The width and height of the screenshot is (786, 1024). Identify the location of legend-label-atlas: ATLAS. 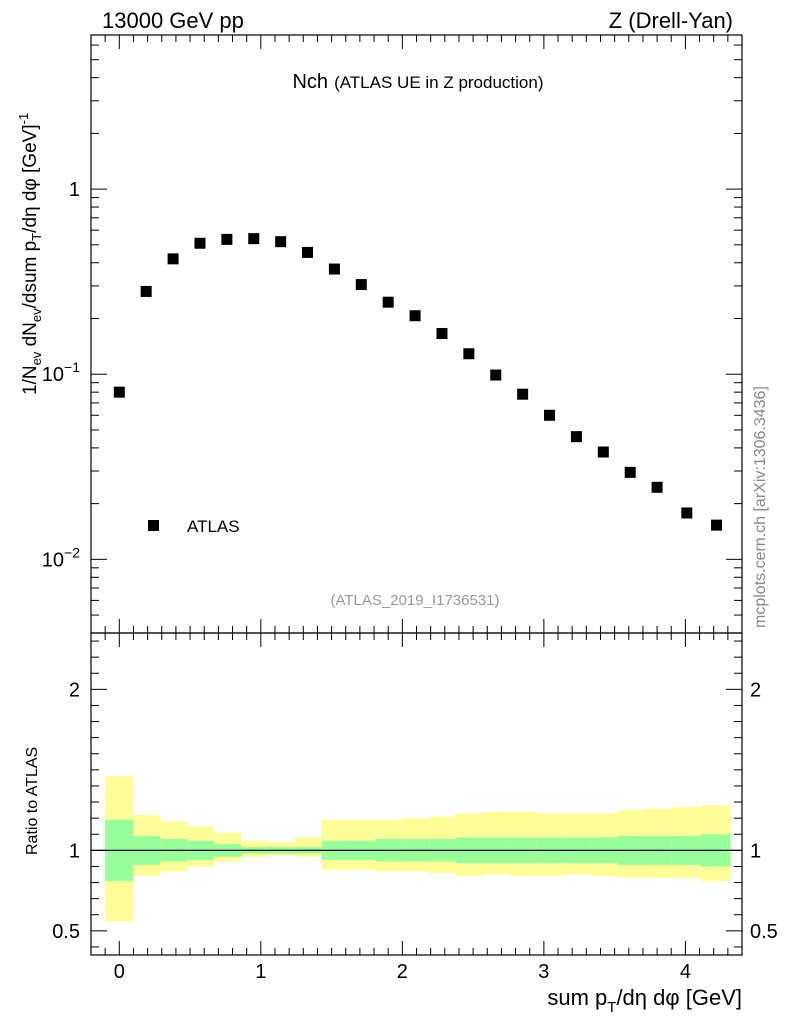
(213, 526).